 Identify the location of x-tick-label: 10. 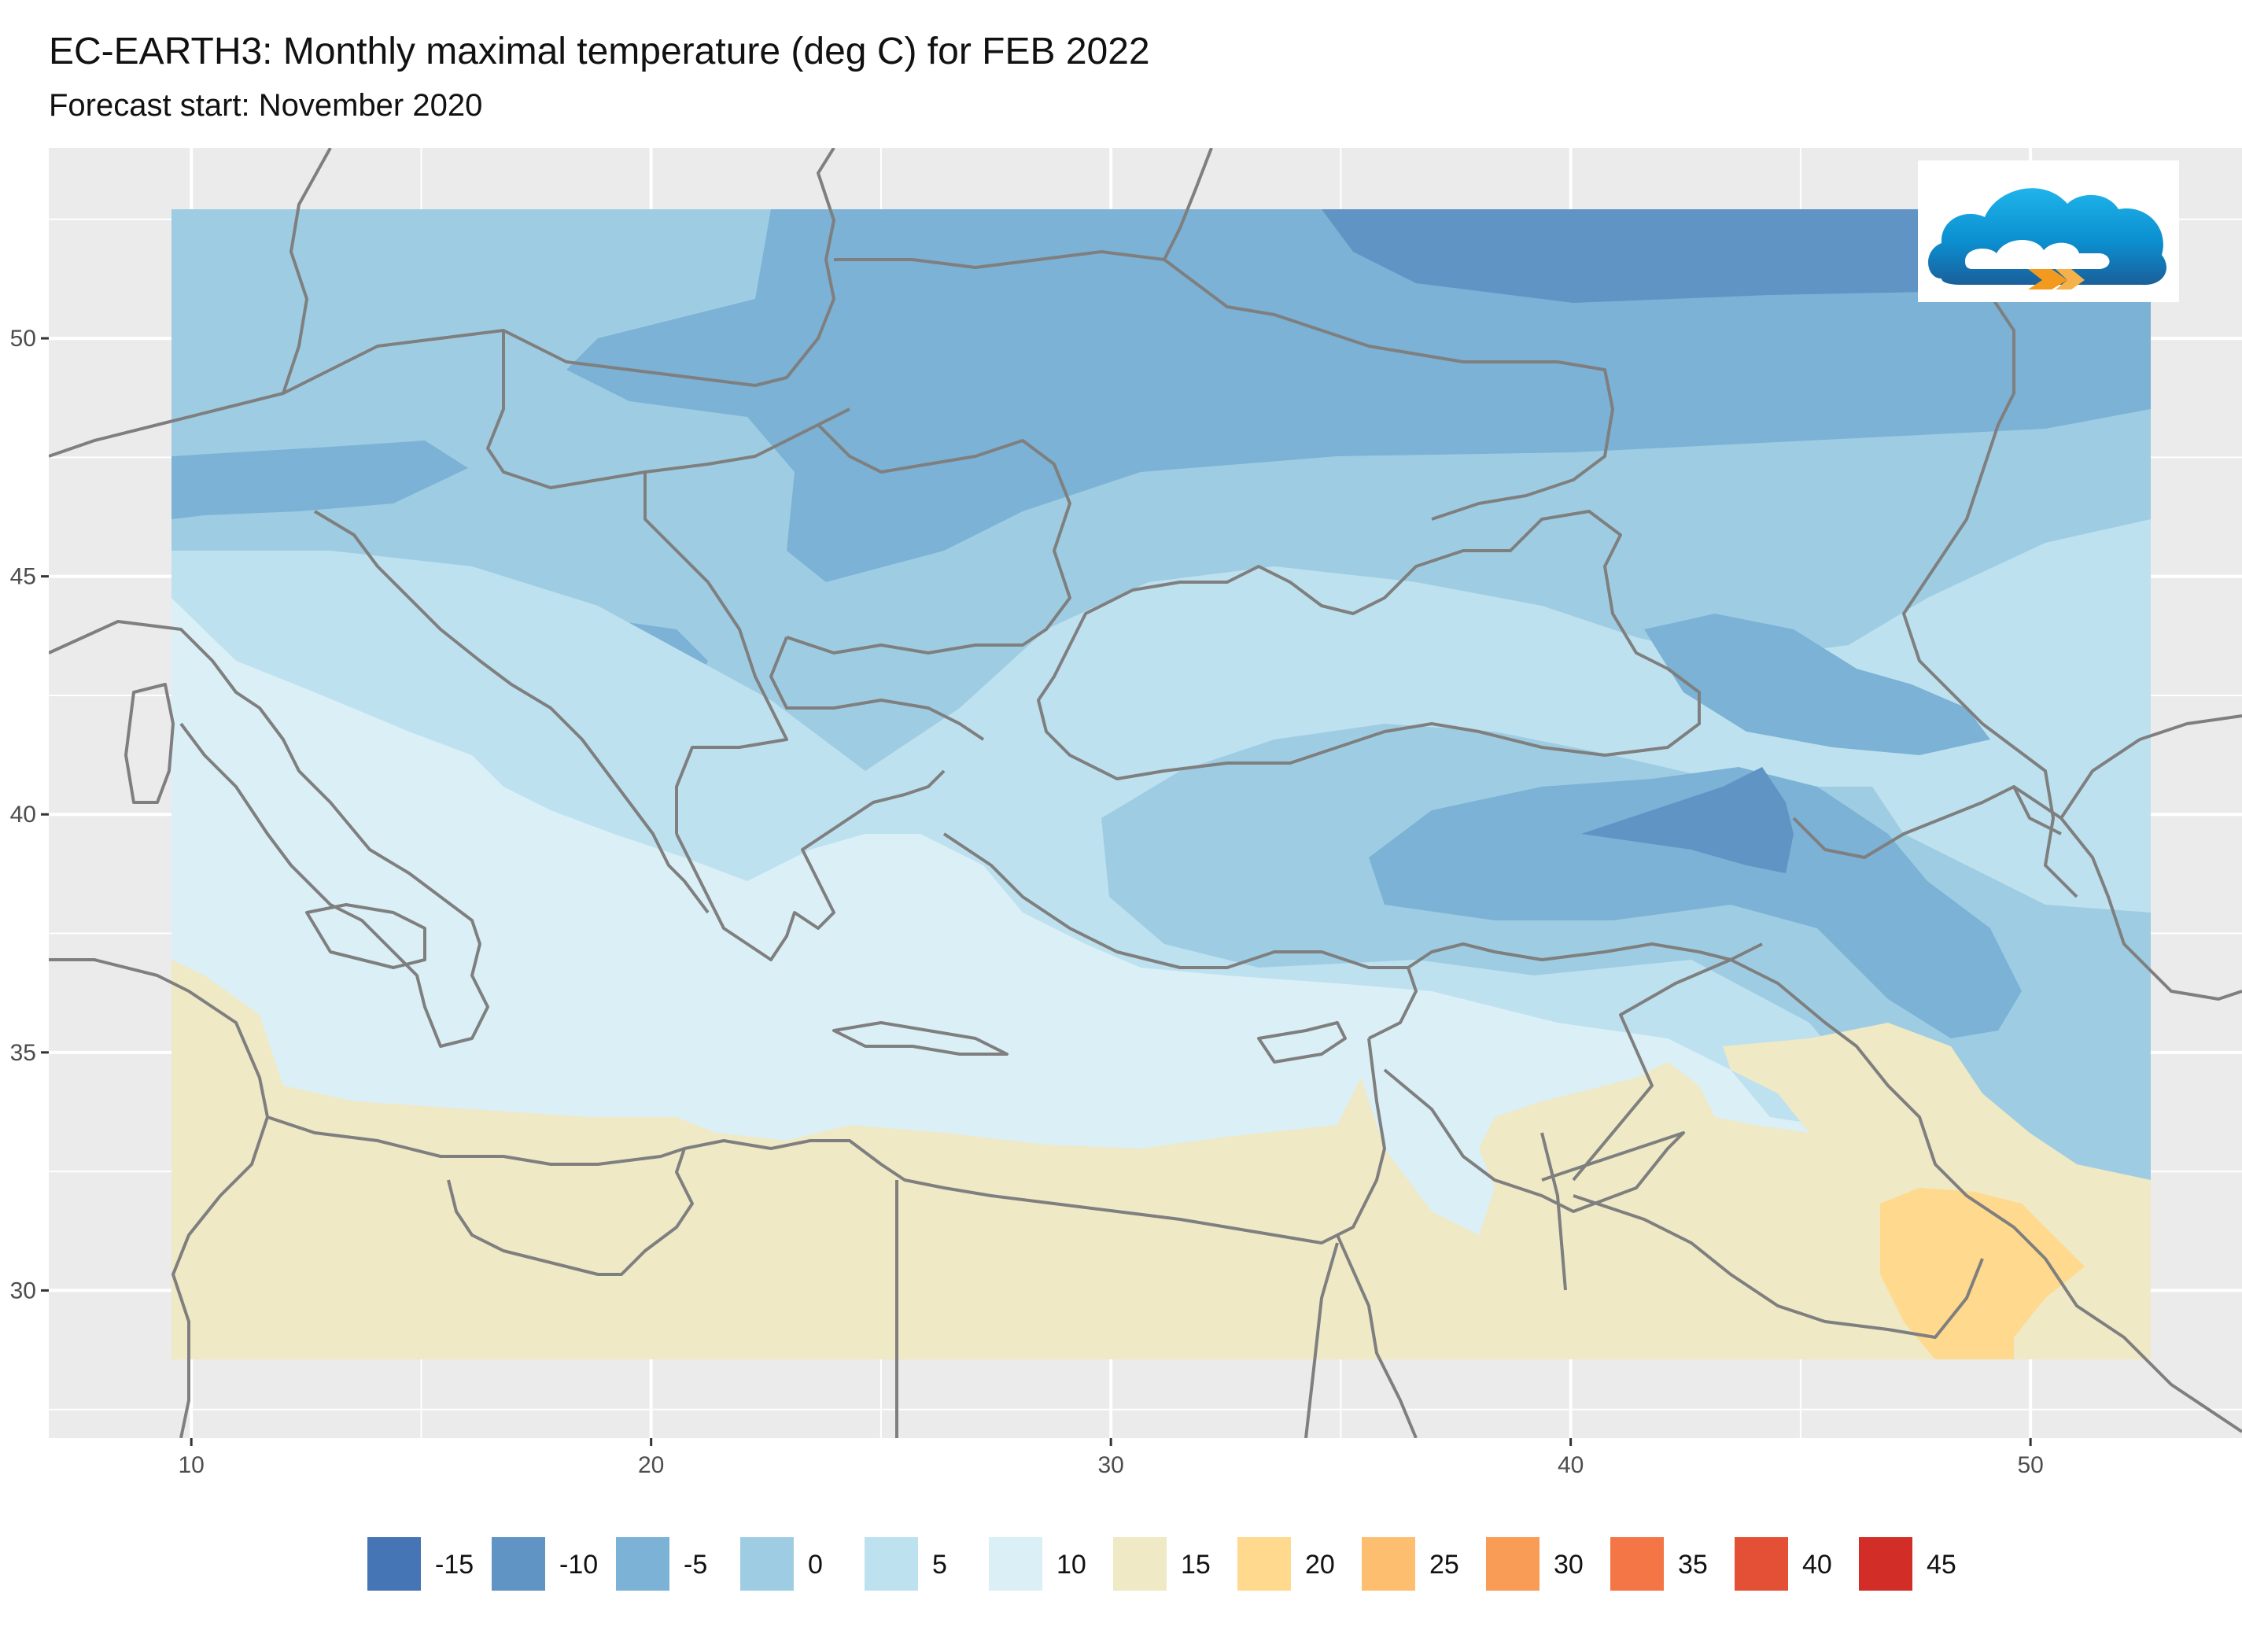
(192, 1465).